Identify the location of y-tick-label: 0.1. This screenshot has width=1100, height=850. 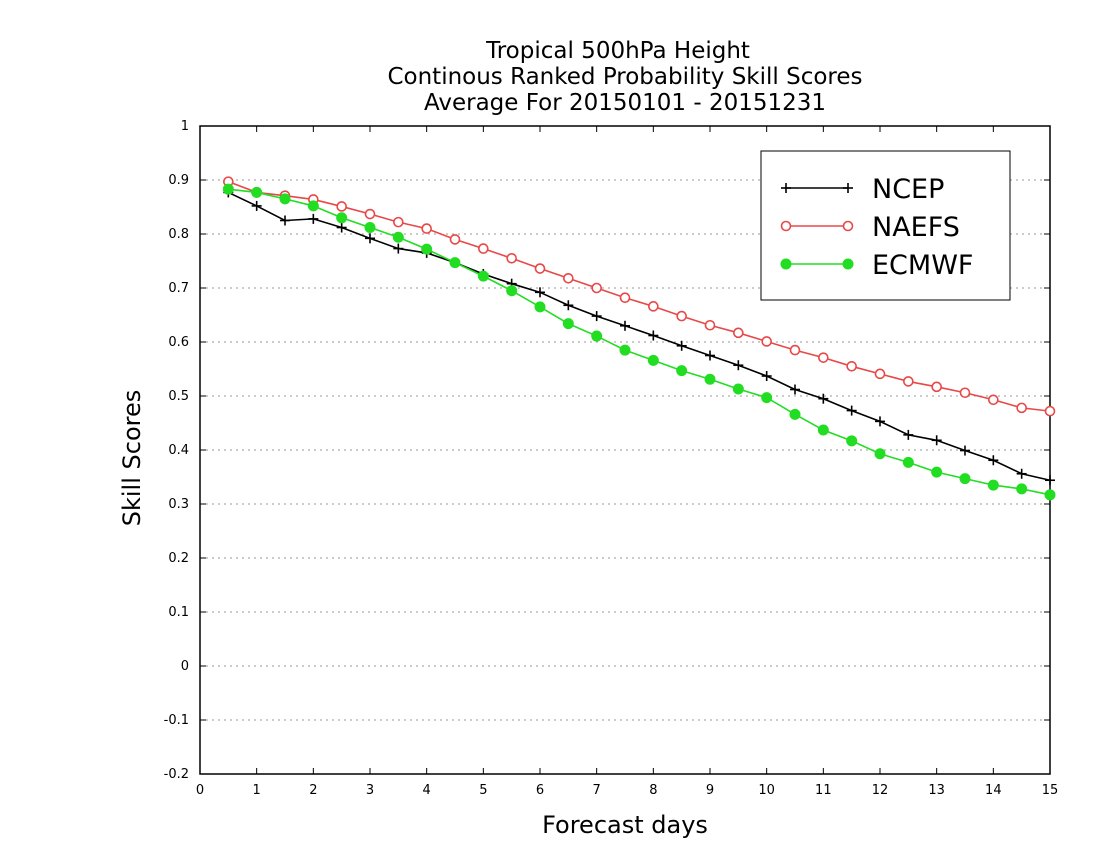
(178, 612).